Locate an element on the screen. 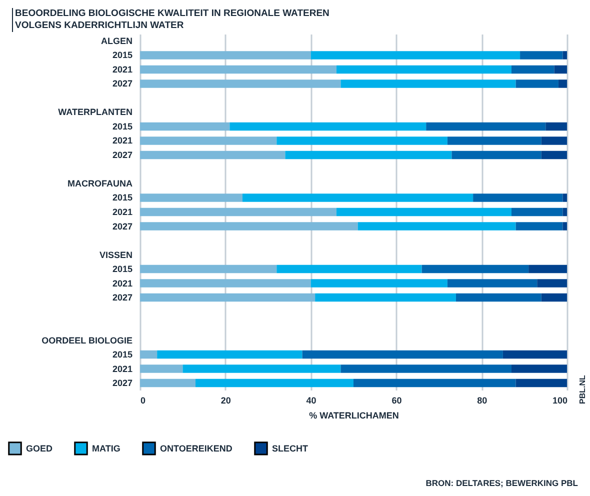 Image resolution: width=590 pixels, height=496 pixels. text: BRON: DELTARES; BEWERKING PBL is located at coordinates (502, 483).